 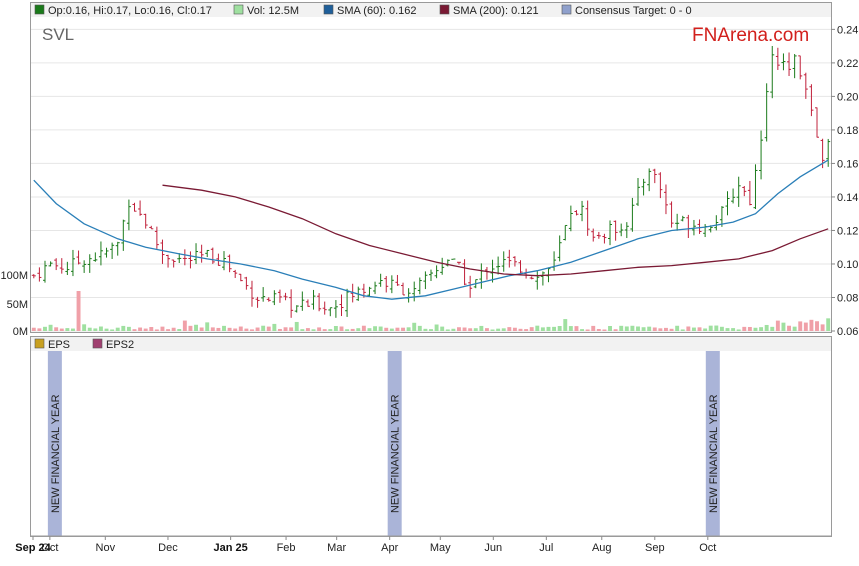 What do you see at coordinates (847, 64) in the screenshot?
I see `price-tick-label: 0.22` at bounding box center [847, 64].